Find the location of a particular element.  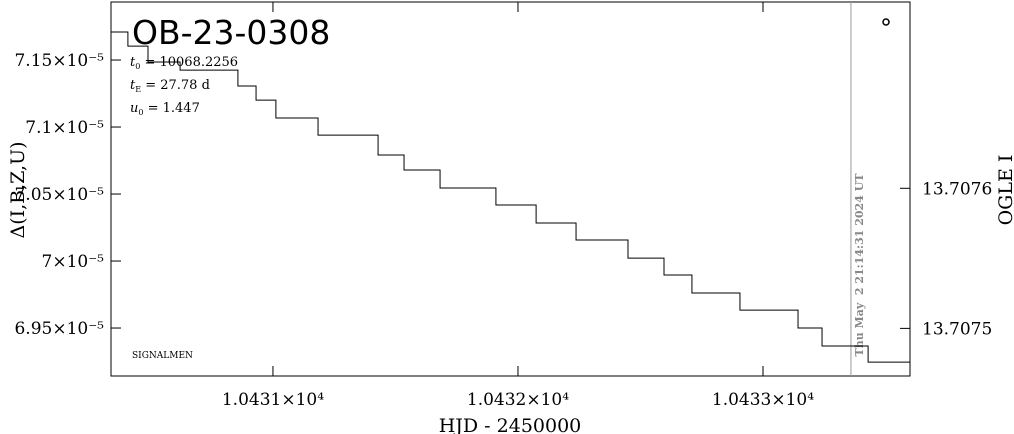

chart-title: OB-23-0308 is located at coordinates (231, 32).